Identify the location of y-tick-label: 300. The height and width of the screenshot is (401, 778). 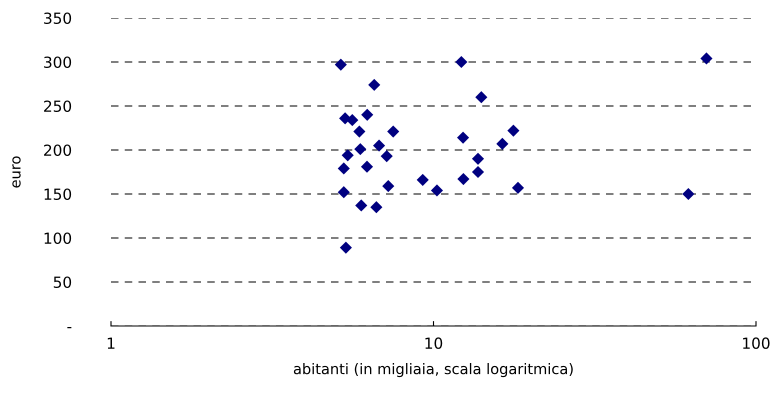
(58, 62).